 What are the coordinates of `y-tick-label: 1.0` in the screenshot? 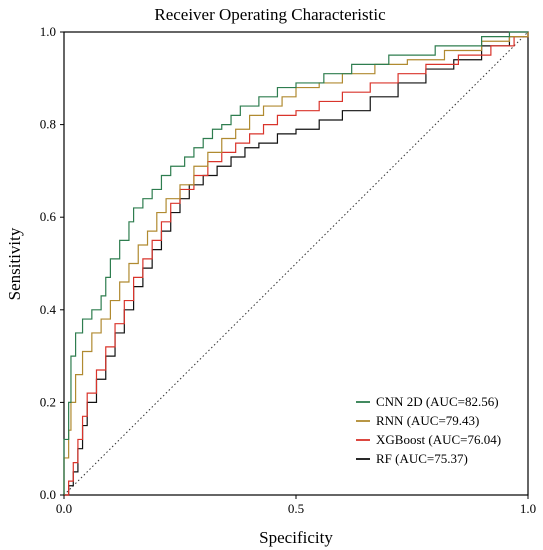 It's located at (48, 31).